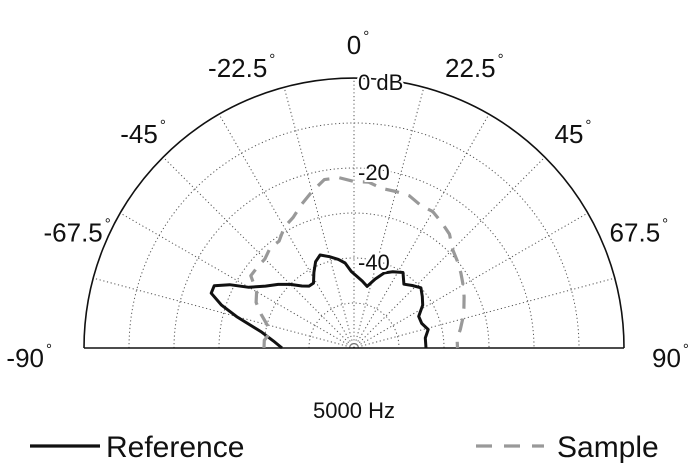 The width and height of the screenshot is (697, 469). I want to click on legend-reference-label: Reference, so click(175, 447).